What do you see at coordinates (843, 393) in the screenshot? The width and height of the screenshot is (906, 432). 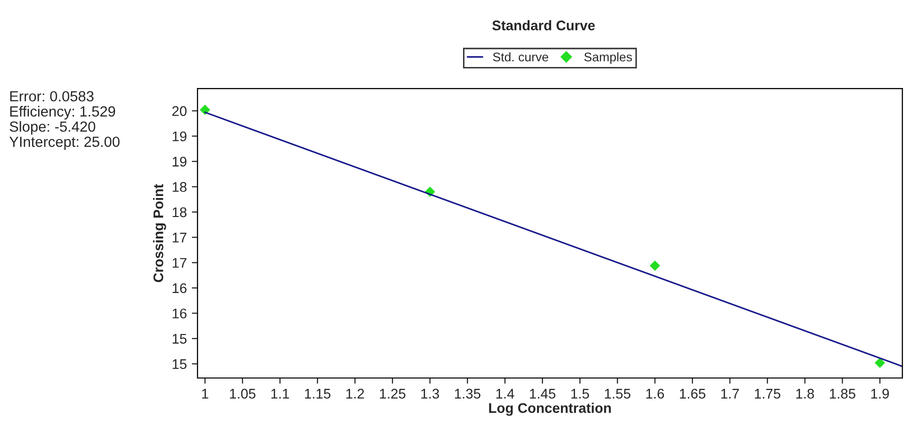 I see `x-tick-label: 1.85` at bounding box center [843, 393].